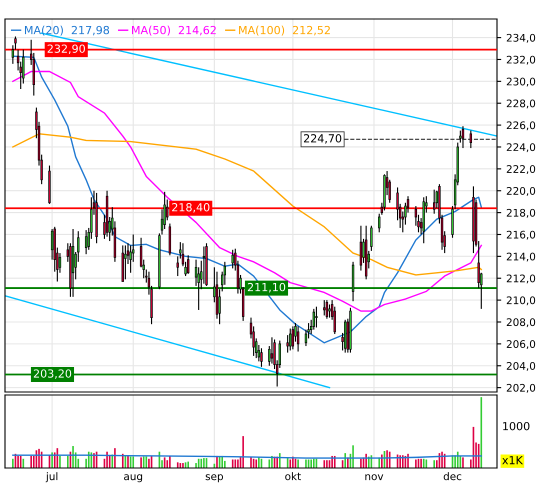 Image resolution: width=545 pixels, height=500 pixels. I want to click on legend-label: MA(50) 214,62, so click(174, 31).